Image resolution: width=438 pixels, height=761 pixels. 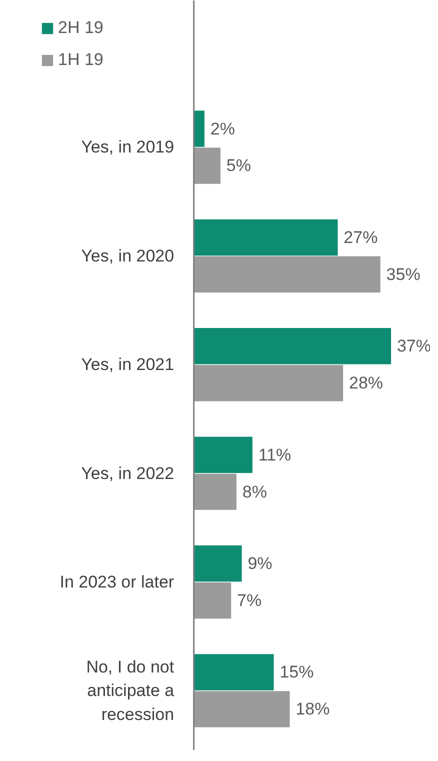 What do you see at coordinates (366, 383) in the screenshot?
I see `data-label: 28%` at bounding box center [366, 383].